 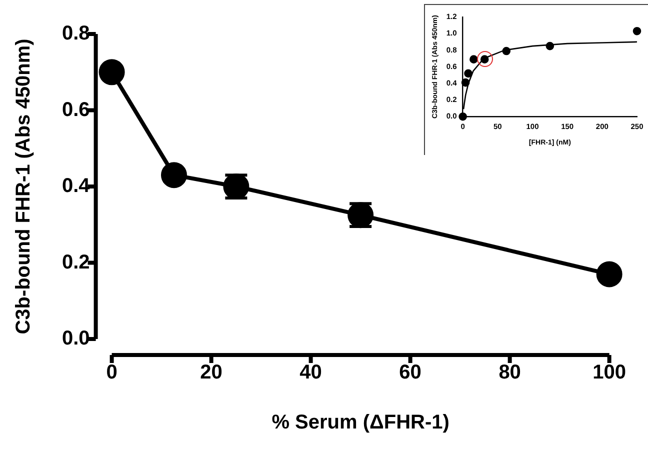 I want to click on x-tick-label: 0, so click(x=112, y=373).